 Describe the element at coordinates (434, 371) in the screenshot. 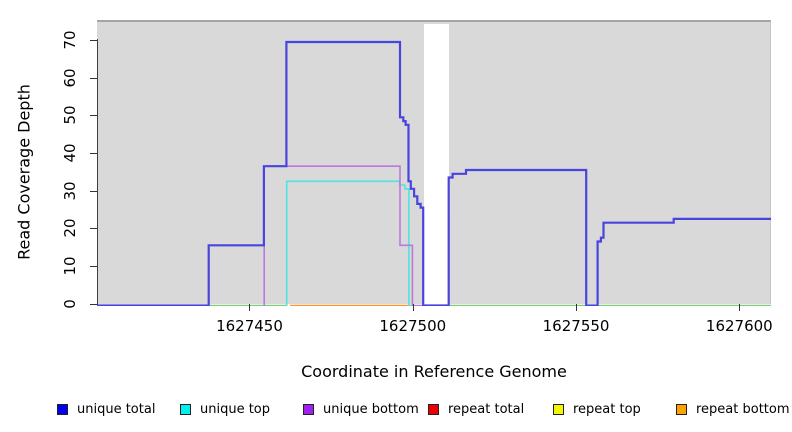

I see `x-axis-title: Coordinate in Reference Genome` at that location.